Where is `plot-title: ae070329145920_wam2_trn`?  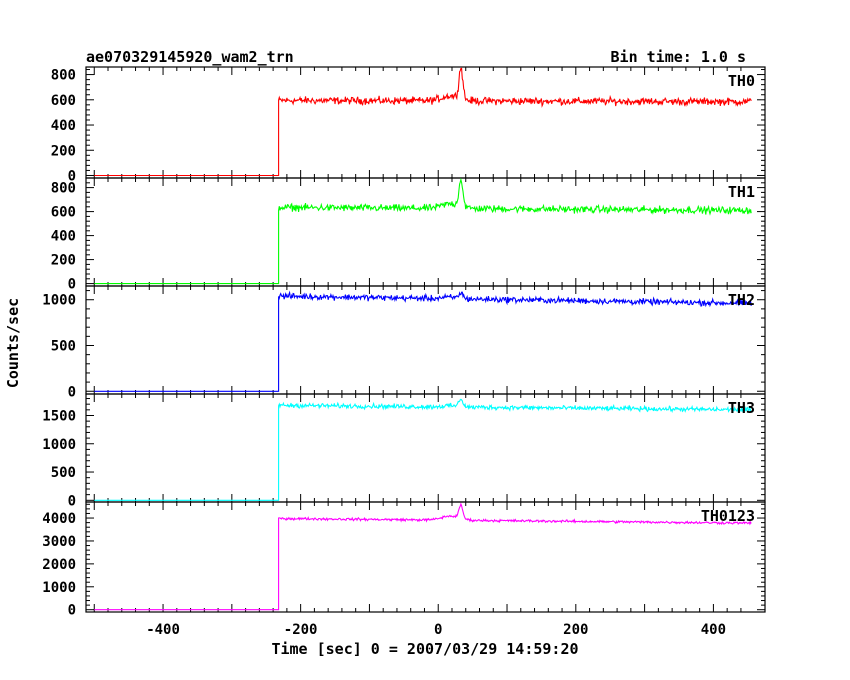 plot-title: ae070329145920_wam2_trn is located at coordinates (190, 57).